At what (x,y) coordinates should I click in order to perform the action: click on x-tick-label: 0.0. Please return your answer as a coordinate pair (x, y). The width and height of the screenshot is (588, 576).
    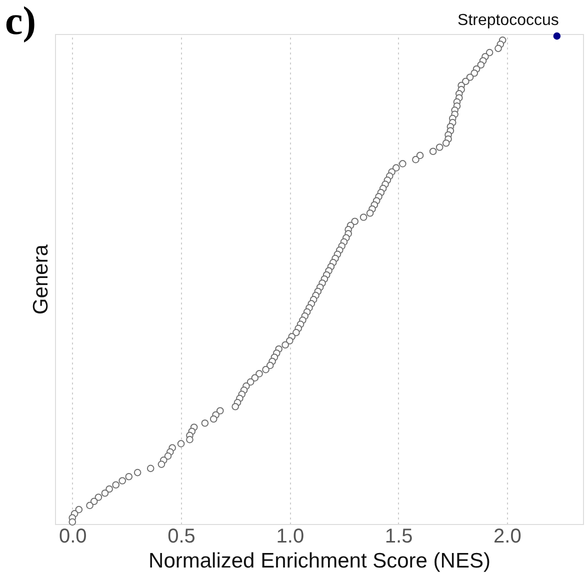
    Looking at the image, I should click on (72, 537).